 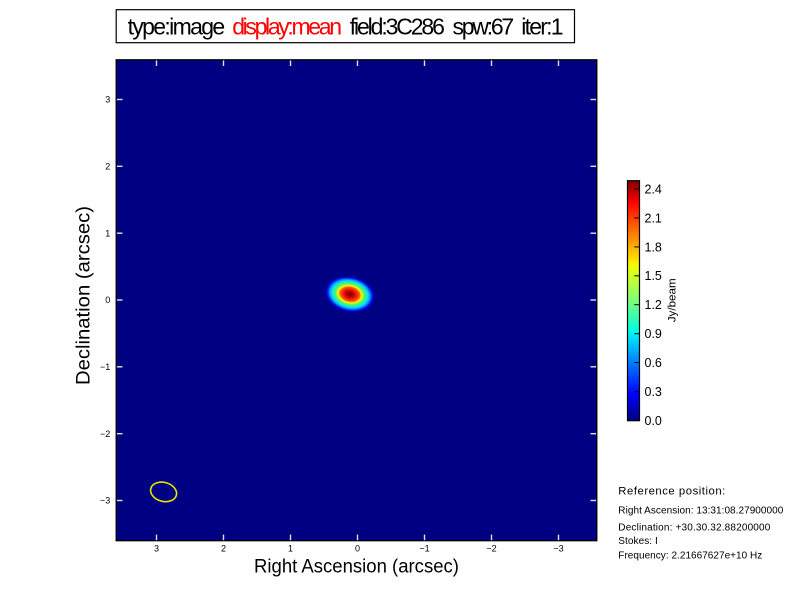 What do you see at coordinates (653, 392) in the screenshot?
I see `svg-text: 0.3` at bounding box center [653, 392].